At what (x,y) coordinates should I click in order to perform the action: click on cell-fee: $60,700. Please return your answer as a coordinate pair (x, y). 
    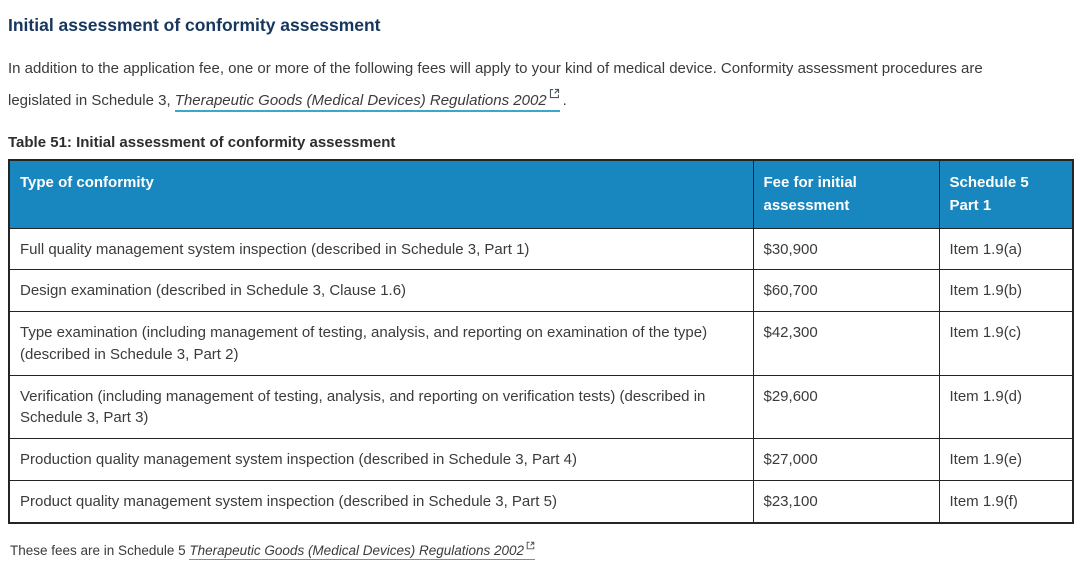
    Looking at the image, I should click on (846, 291).